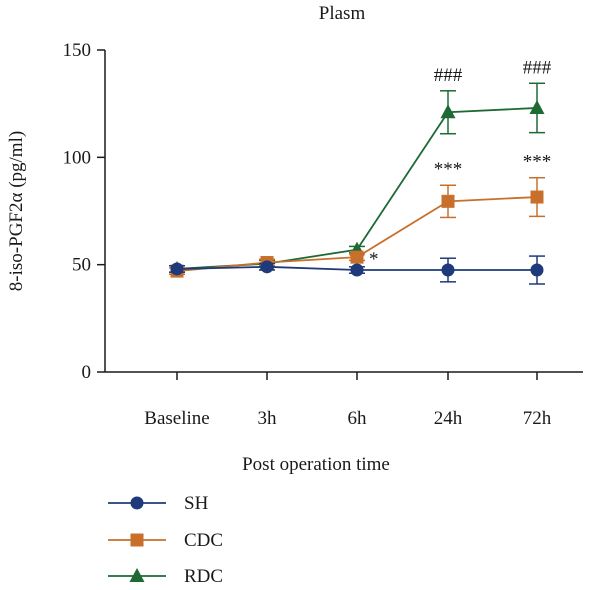 The width and height of the screenshot is (600, 590). I want to click on x-tick-label: 24h, so click(448, 418).